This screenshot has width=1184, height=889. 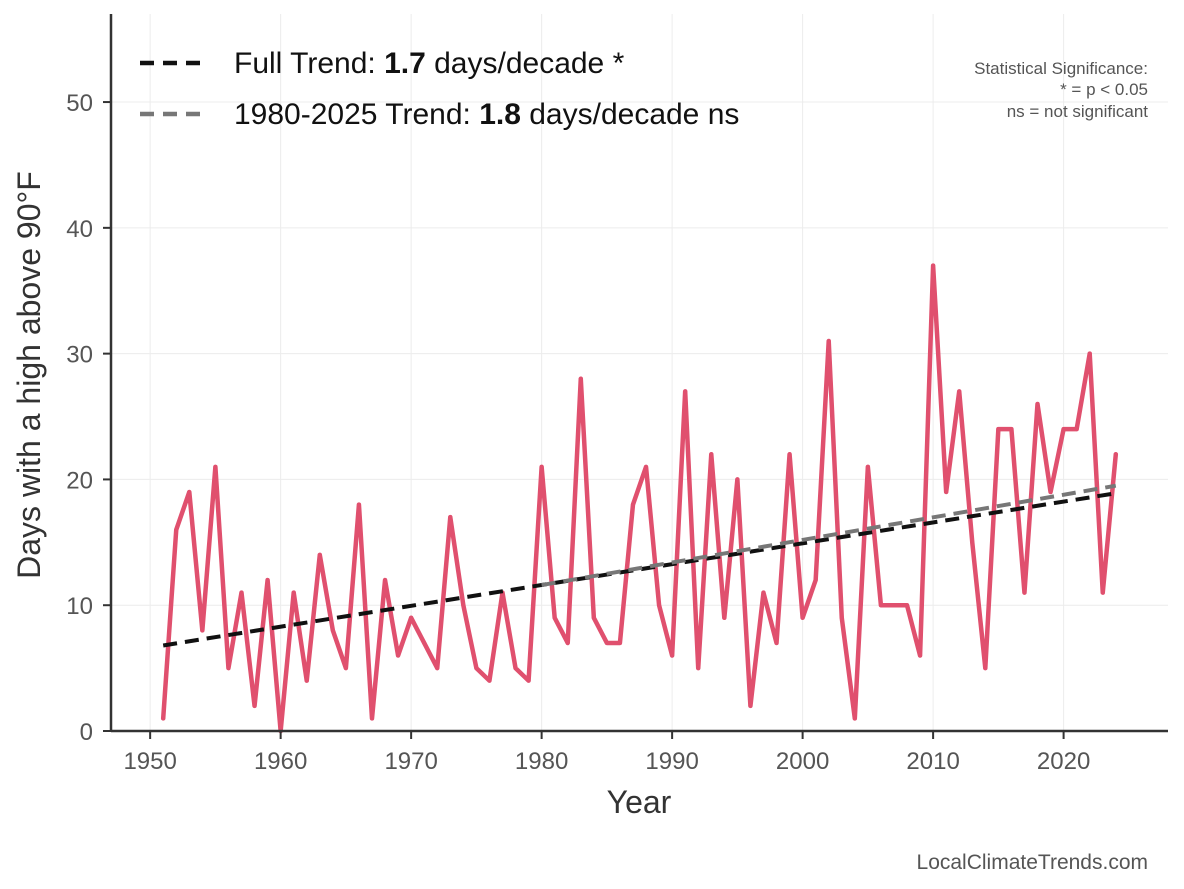 What do you see at coordinates (215, 466) in the screenshot?
I see `data-point-1955` at bounding box center [215, 466].